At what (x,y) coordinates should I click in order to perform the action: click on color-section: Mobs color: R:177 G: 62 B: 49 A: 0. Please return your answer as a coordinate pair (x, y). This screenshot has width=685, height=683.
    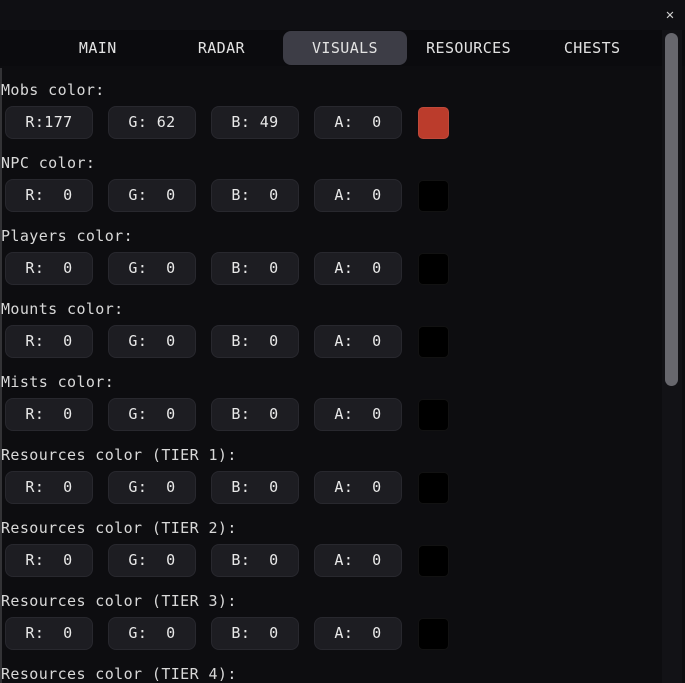
    Looking at the image, I should click on (342, 109).